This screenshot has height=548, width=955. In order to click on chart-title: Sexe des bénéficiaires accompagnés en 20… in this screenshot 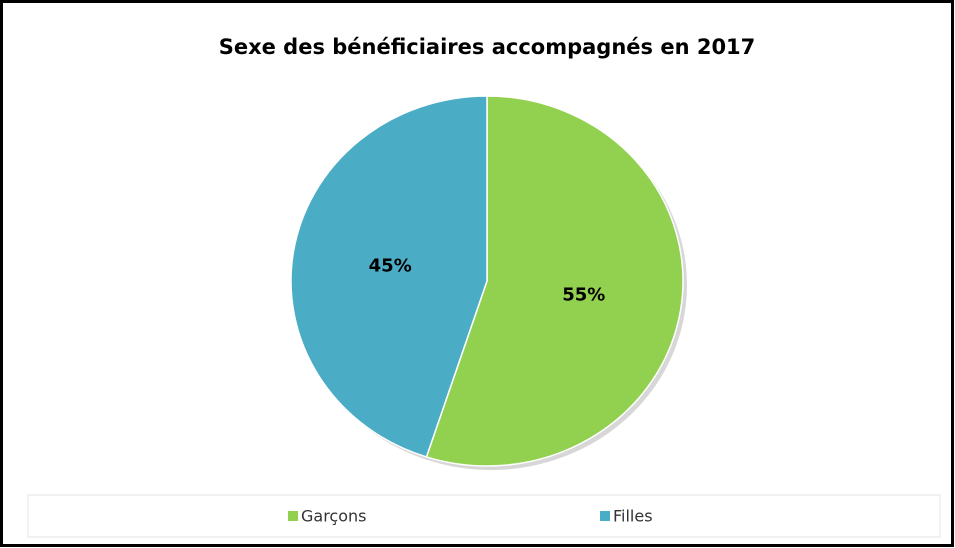, I will do `click(487, 47)`.